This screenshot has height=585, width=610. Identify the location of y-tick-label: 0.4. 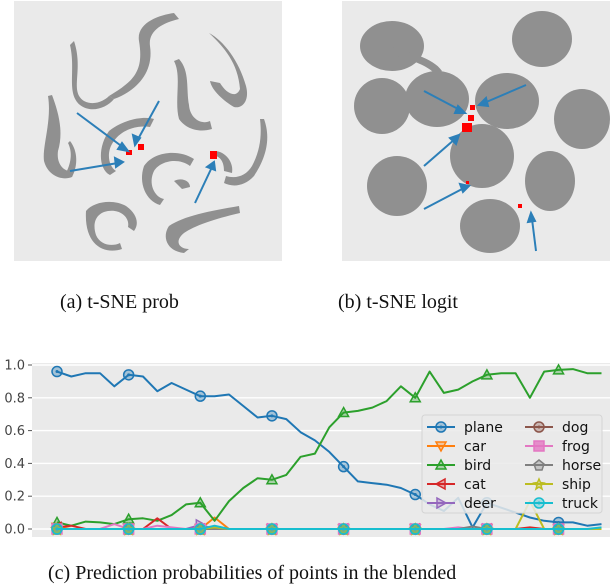
(14, 464).